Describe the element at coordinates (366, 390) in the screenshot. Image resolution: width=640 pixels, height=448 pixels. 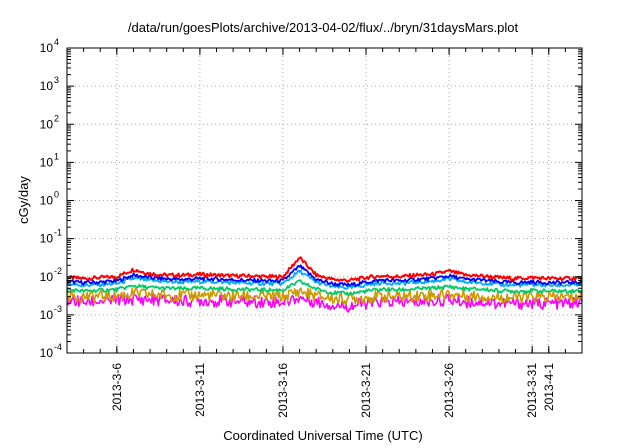
I see `x-tick-label: 2013-3-21` at that location.